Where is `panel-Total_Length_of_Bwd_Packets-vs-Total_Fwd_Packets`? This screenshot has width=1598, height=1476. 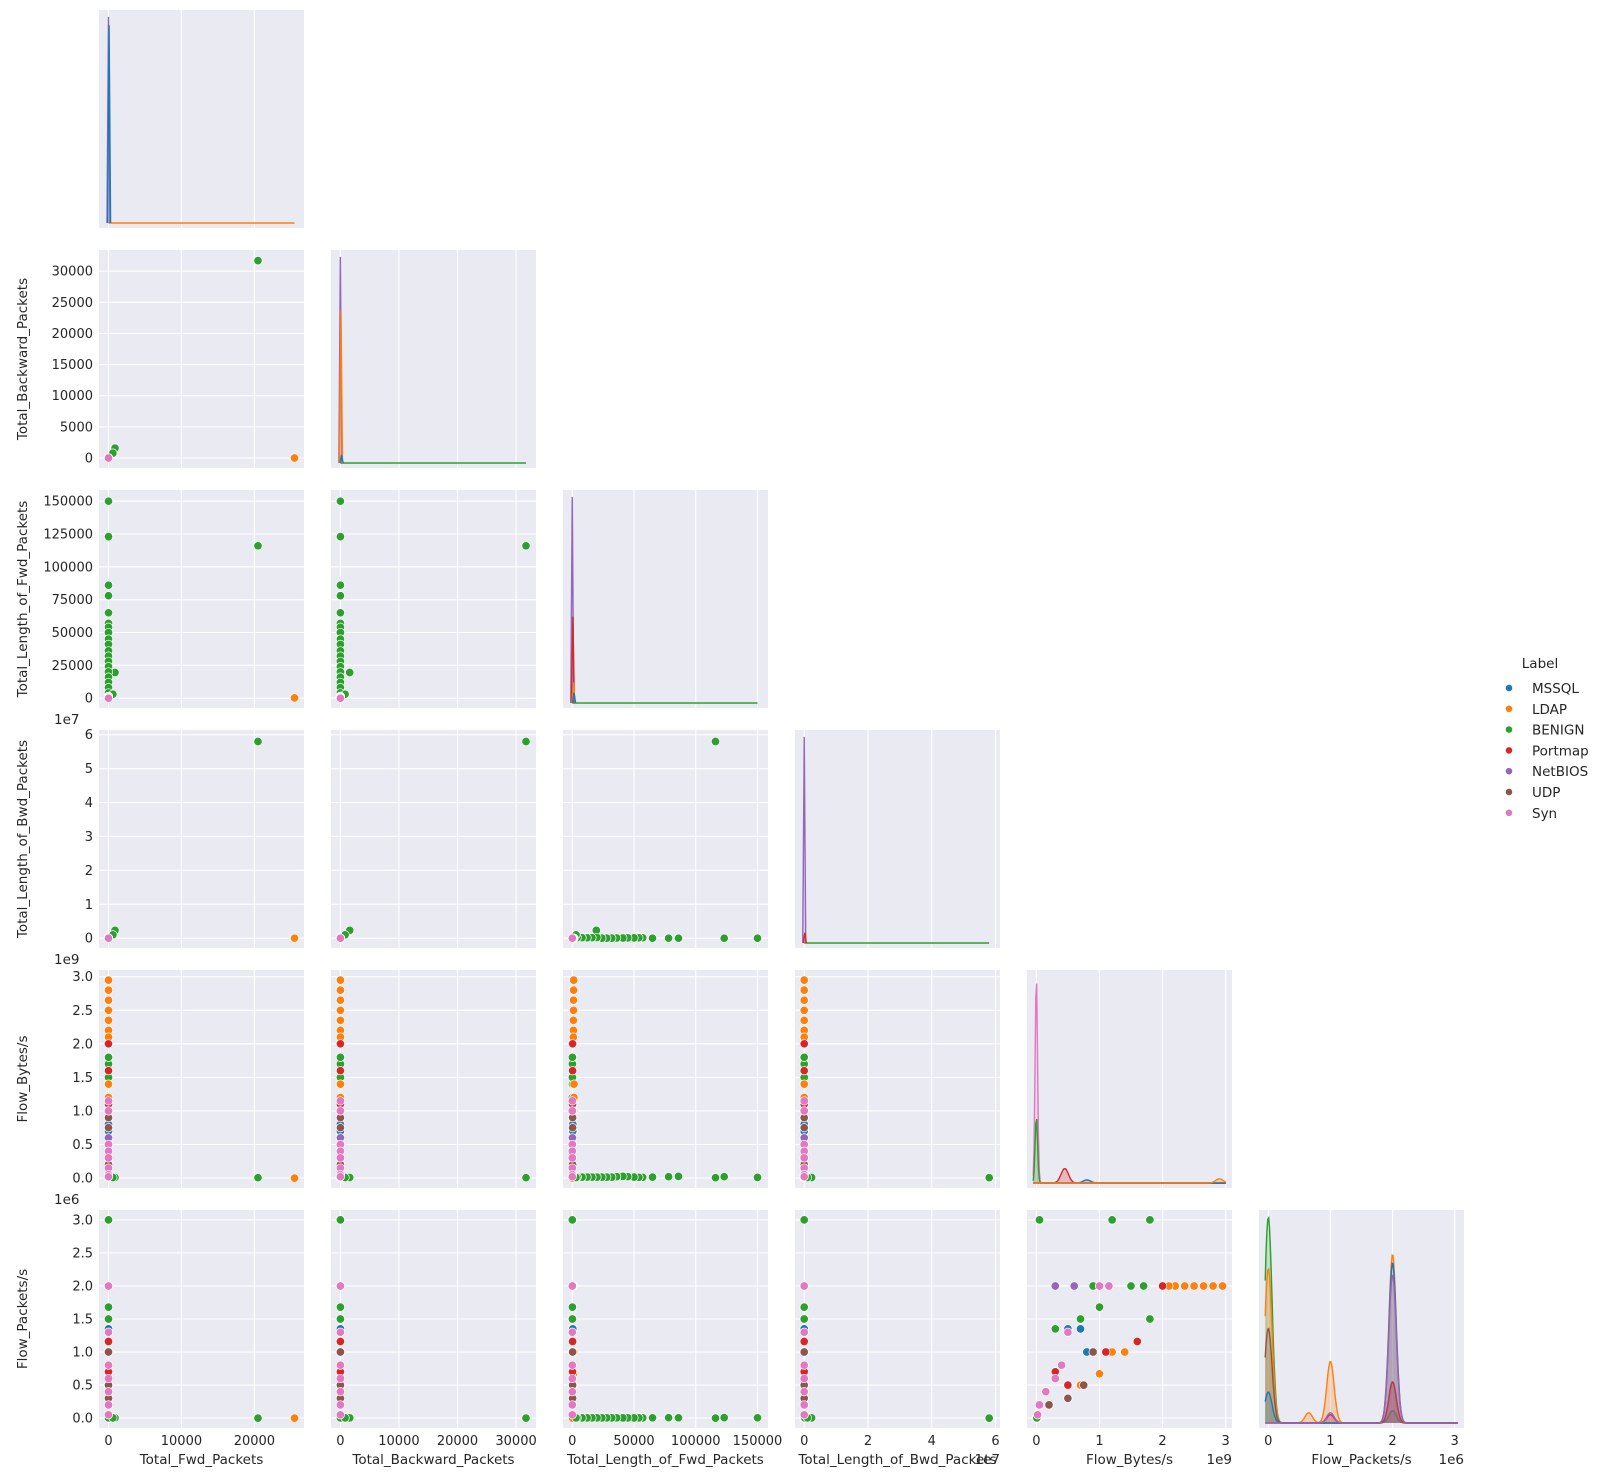
panel-Total_Length_of_Bwd_Packets-vs-Total_Fwd_Packets is located at coordinates (201, 839).